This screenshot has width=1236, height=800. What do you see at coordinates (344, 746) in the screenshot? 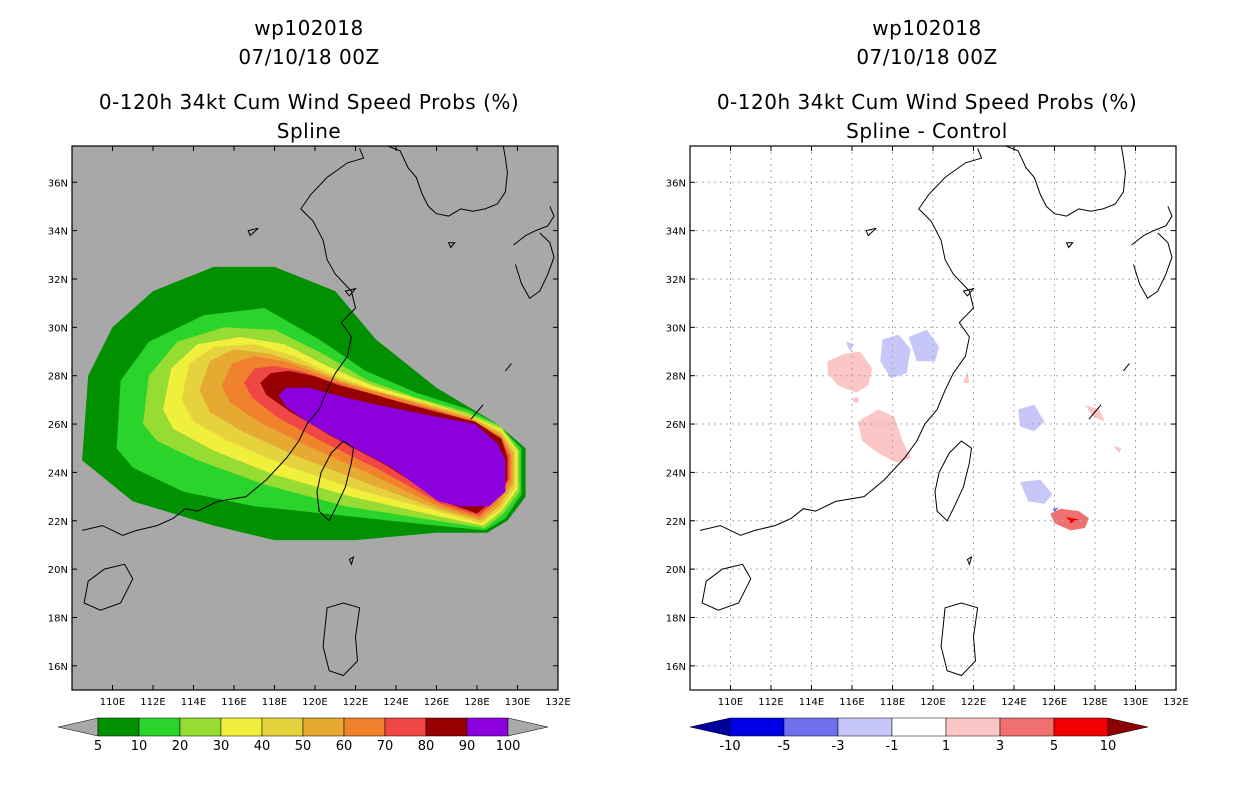
I see `colorbar-label: 60` at bounding box center [344, 746].